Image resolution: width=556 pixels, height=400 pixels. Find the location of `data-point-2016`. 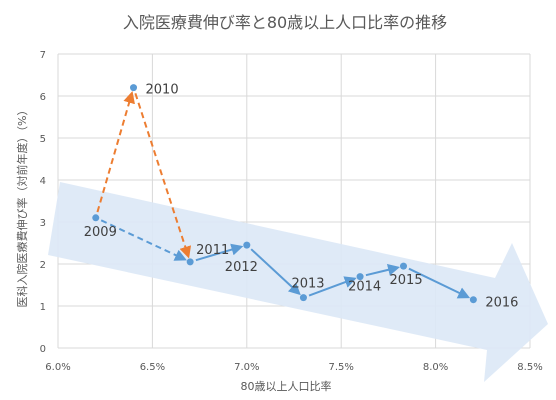

data-point-2016 is located at coordinates (473, 300).